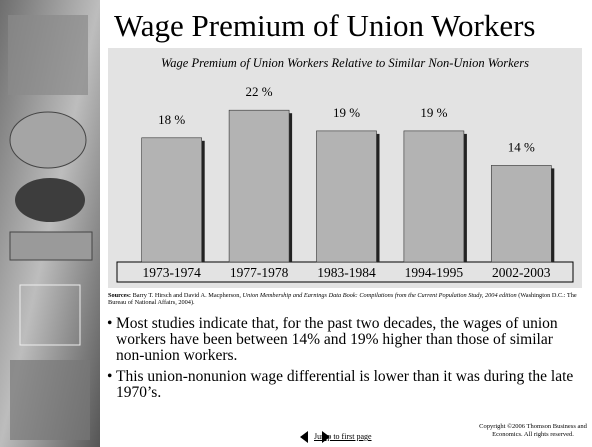  Describe the element at coordinates (346, 272) in the screenshot. I see `x-tick-label: 1983-1984` at that location.